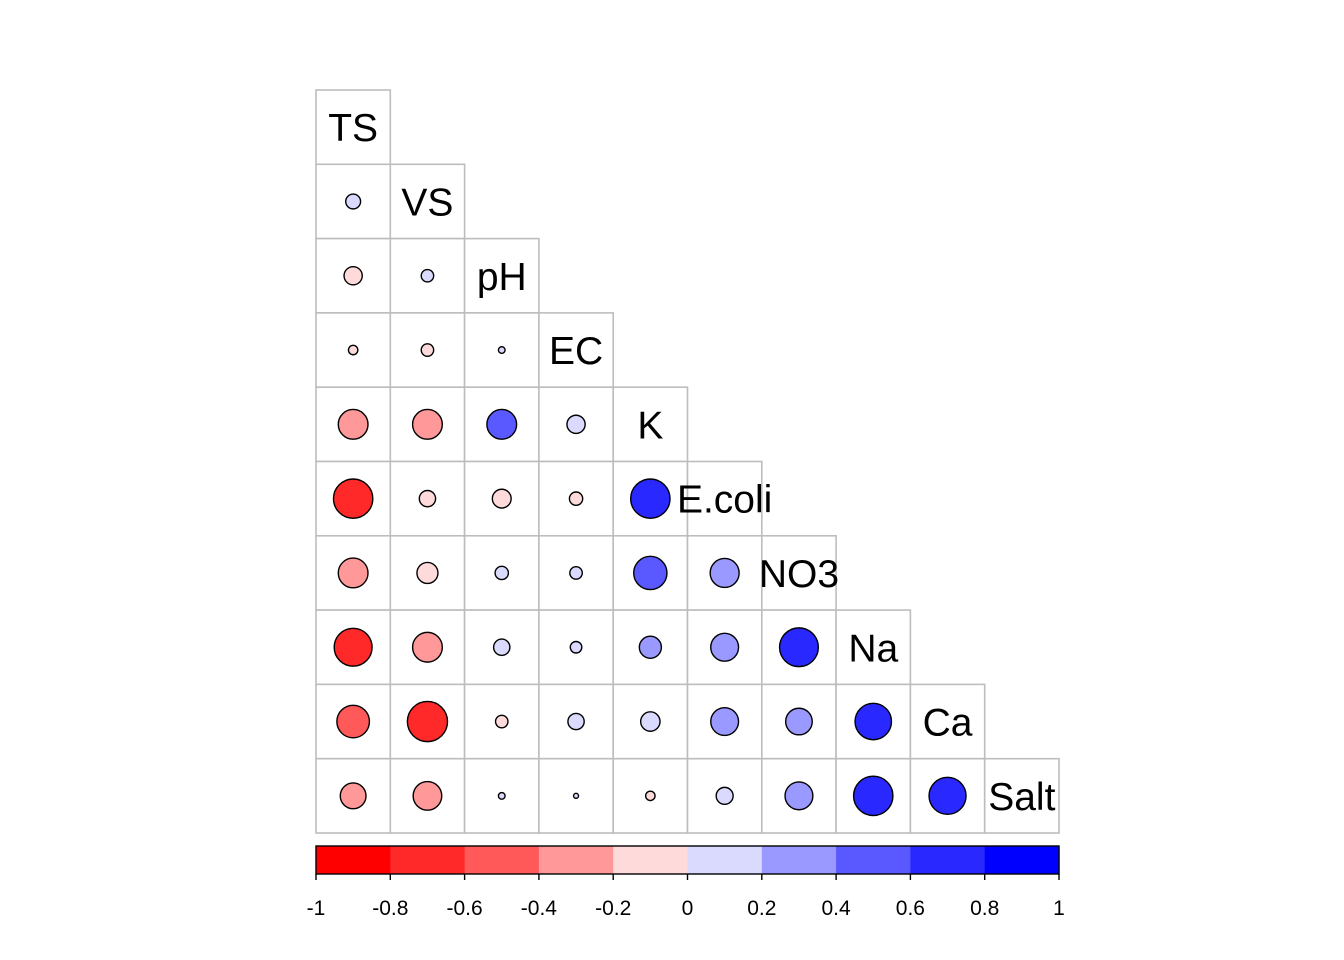  Describe the element at coordinates (465, 908) in the screenshot. I see `colorbar-tick-label: -0.6` at that location.